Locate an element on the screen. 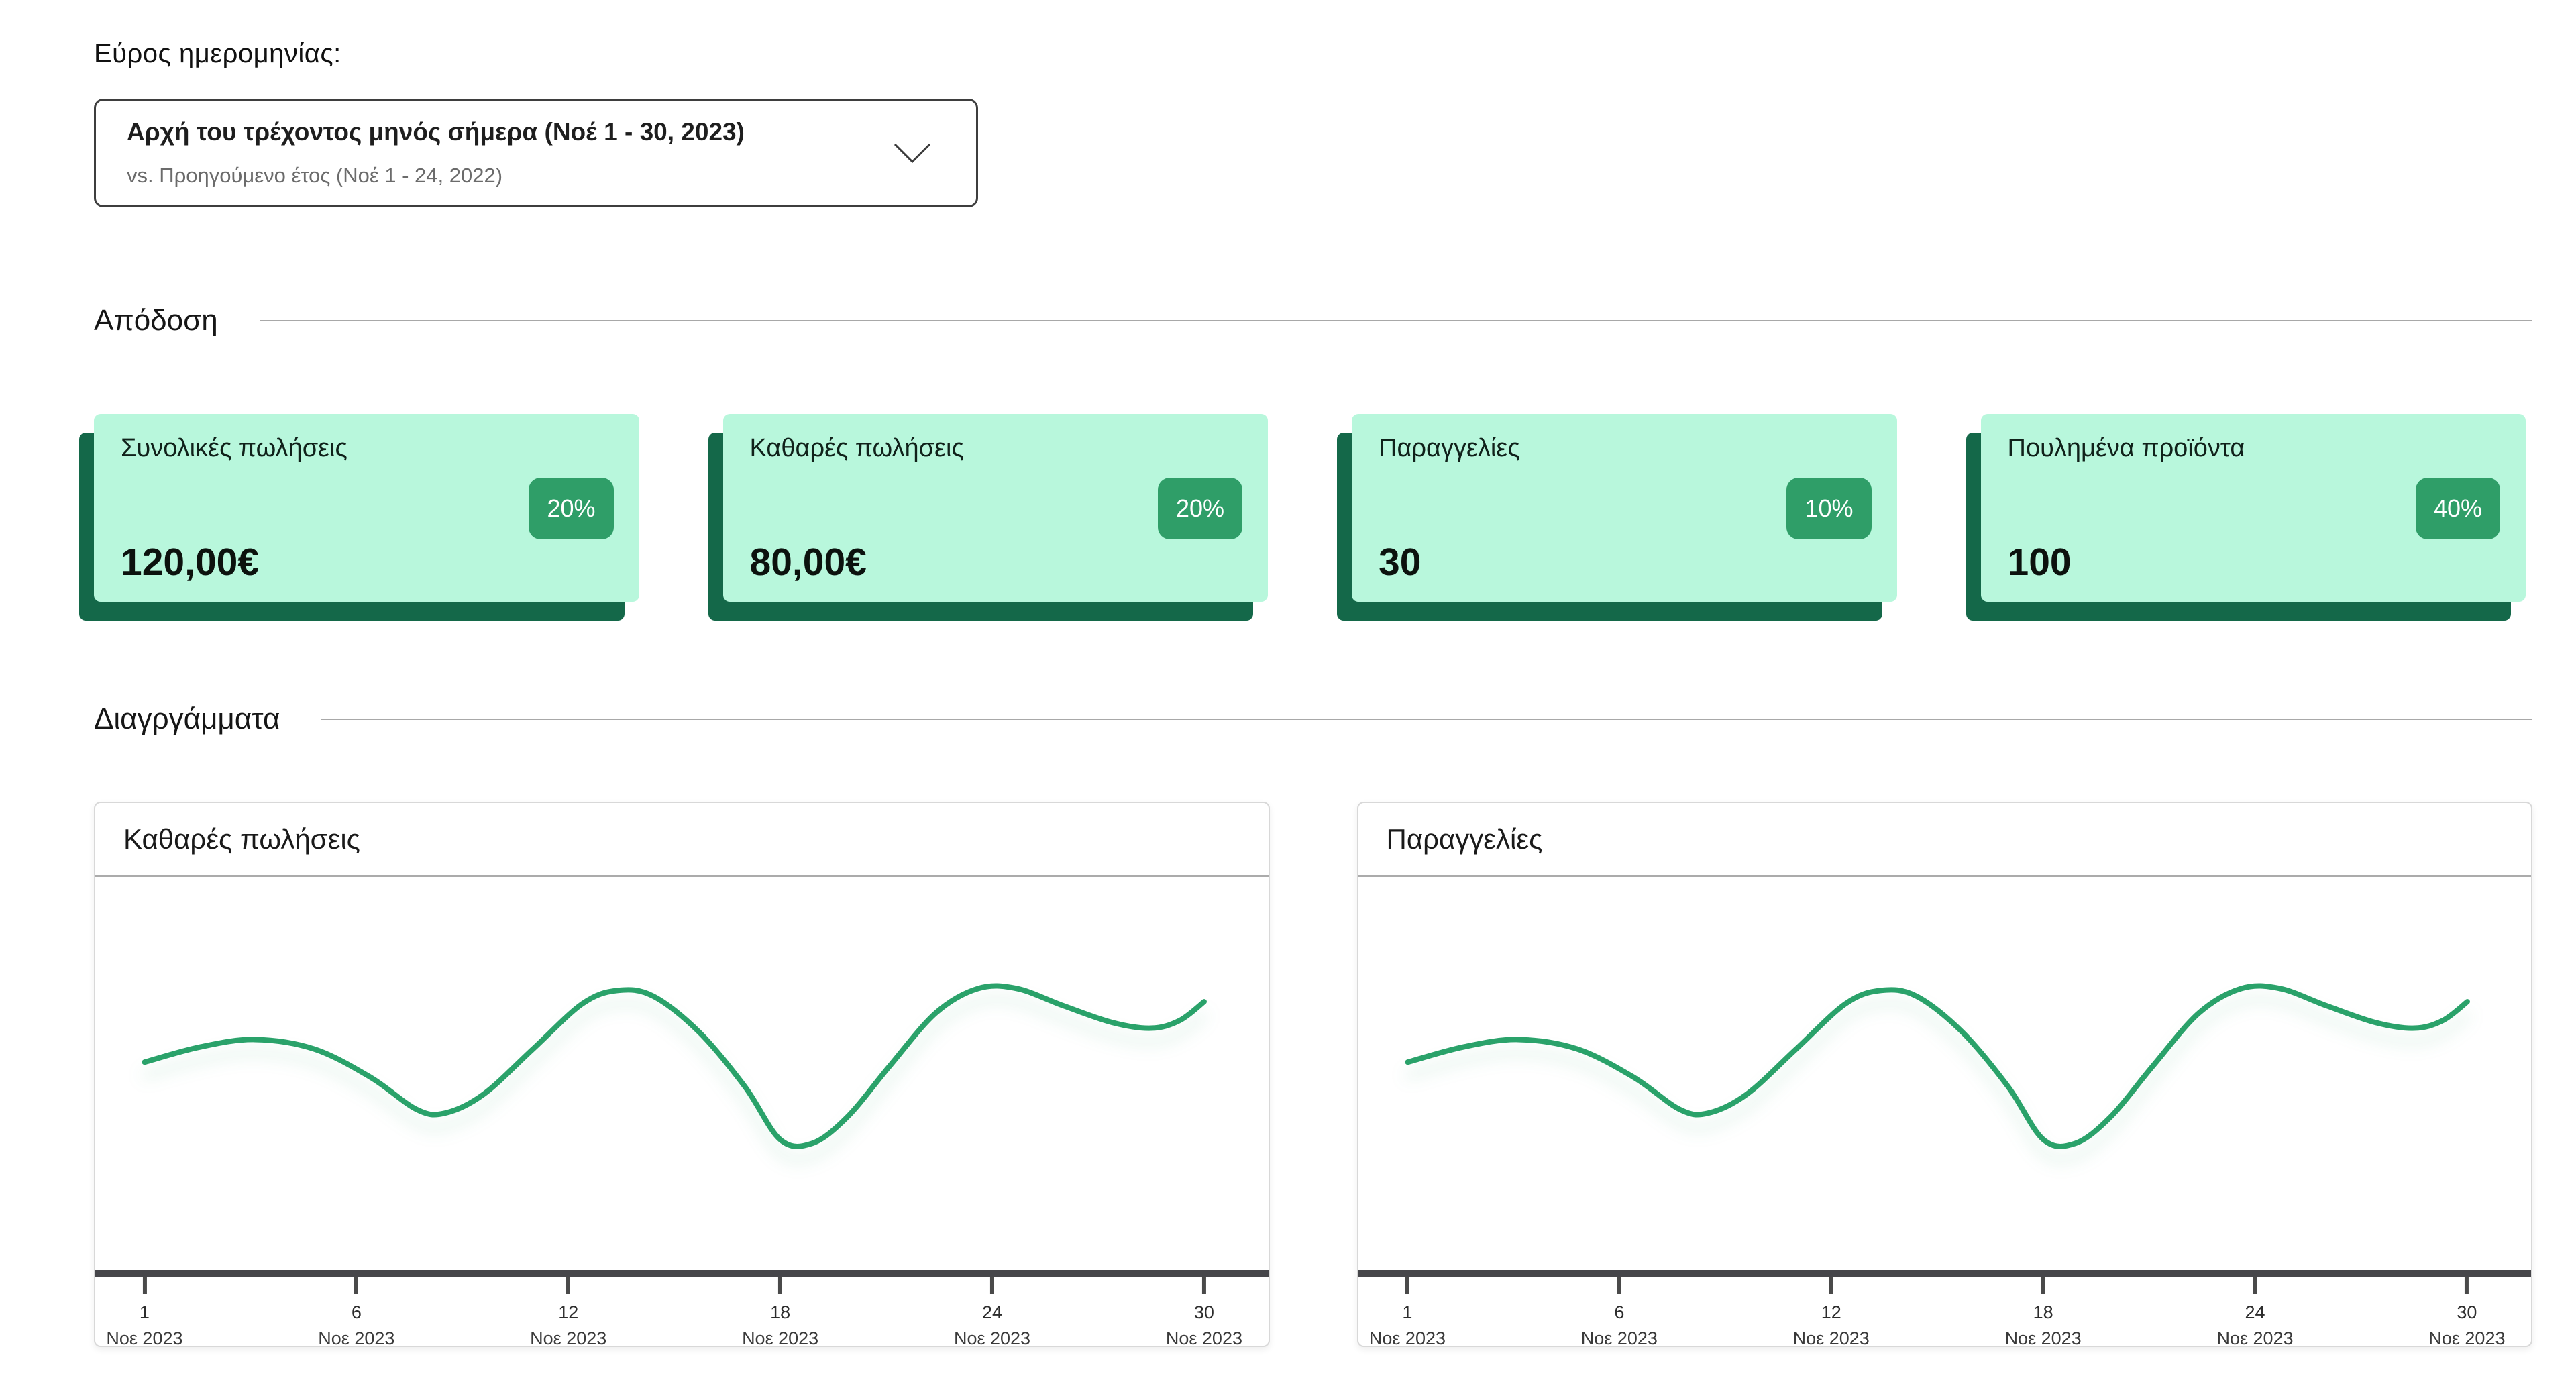 The width and height of the screenshot is (2576, 1382). charts-section-header: Διαγργάμματα is located at coordinates (1313, 719).